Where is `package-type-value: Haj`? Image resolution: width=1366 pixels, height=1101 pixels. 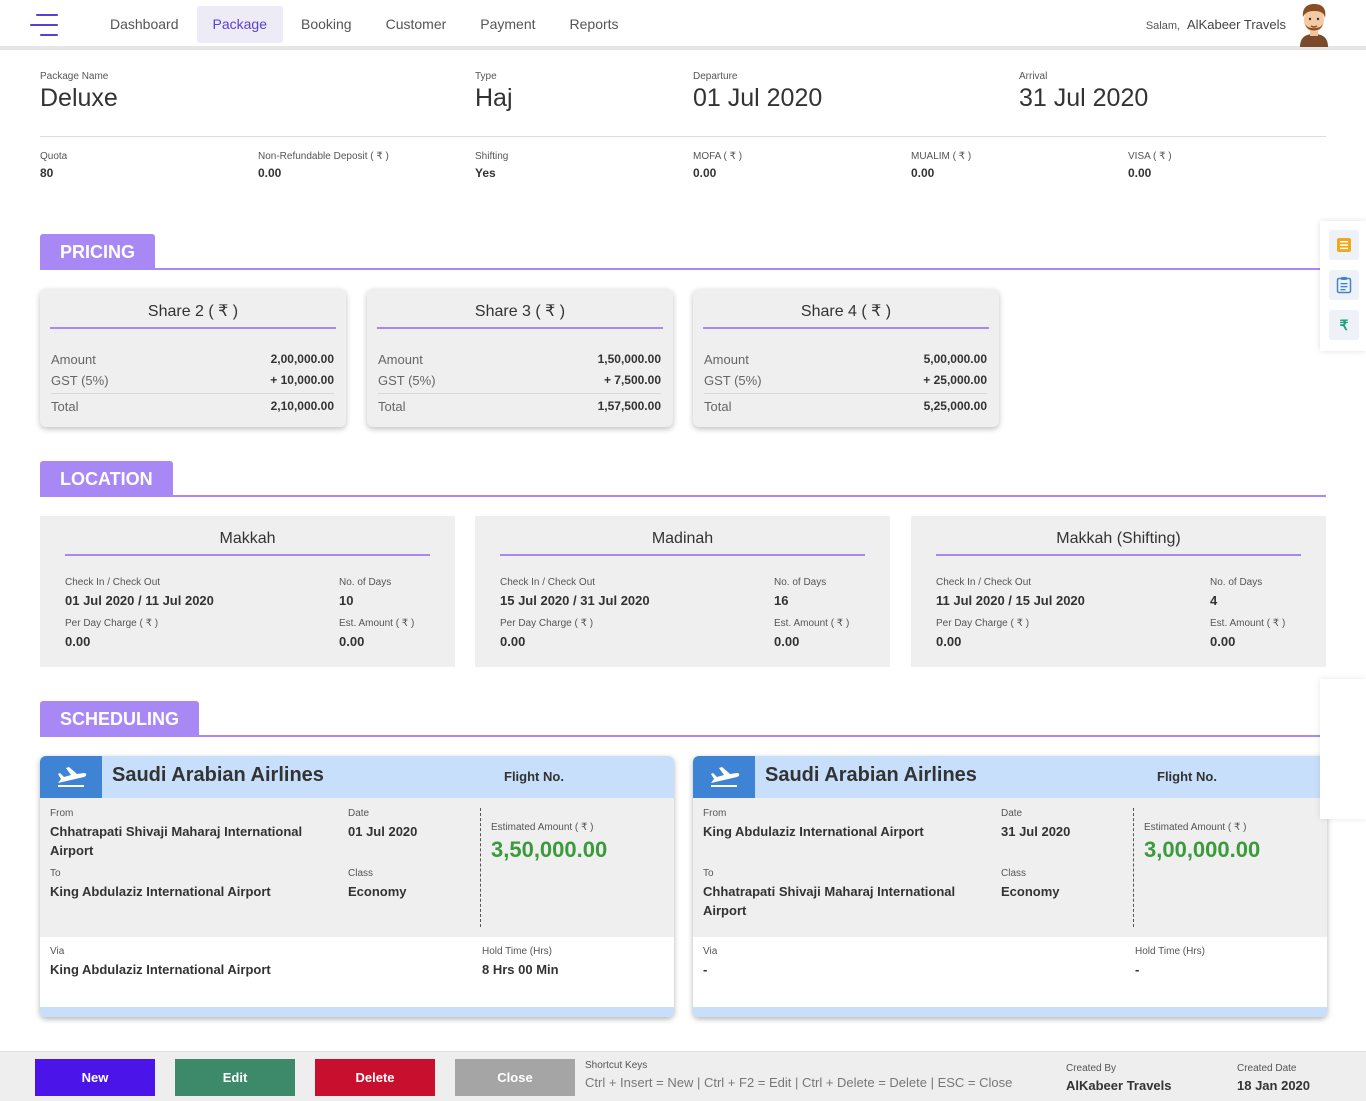
package-type-value: Haj is located at coordinates (494, 98).